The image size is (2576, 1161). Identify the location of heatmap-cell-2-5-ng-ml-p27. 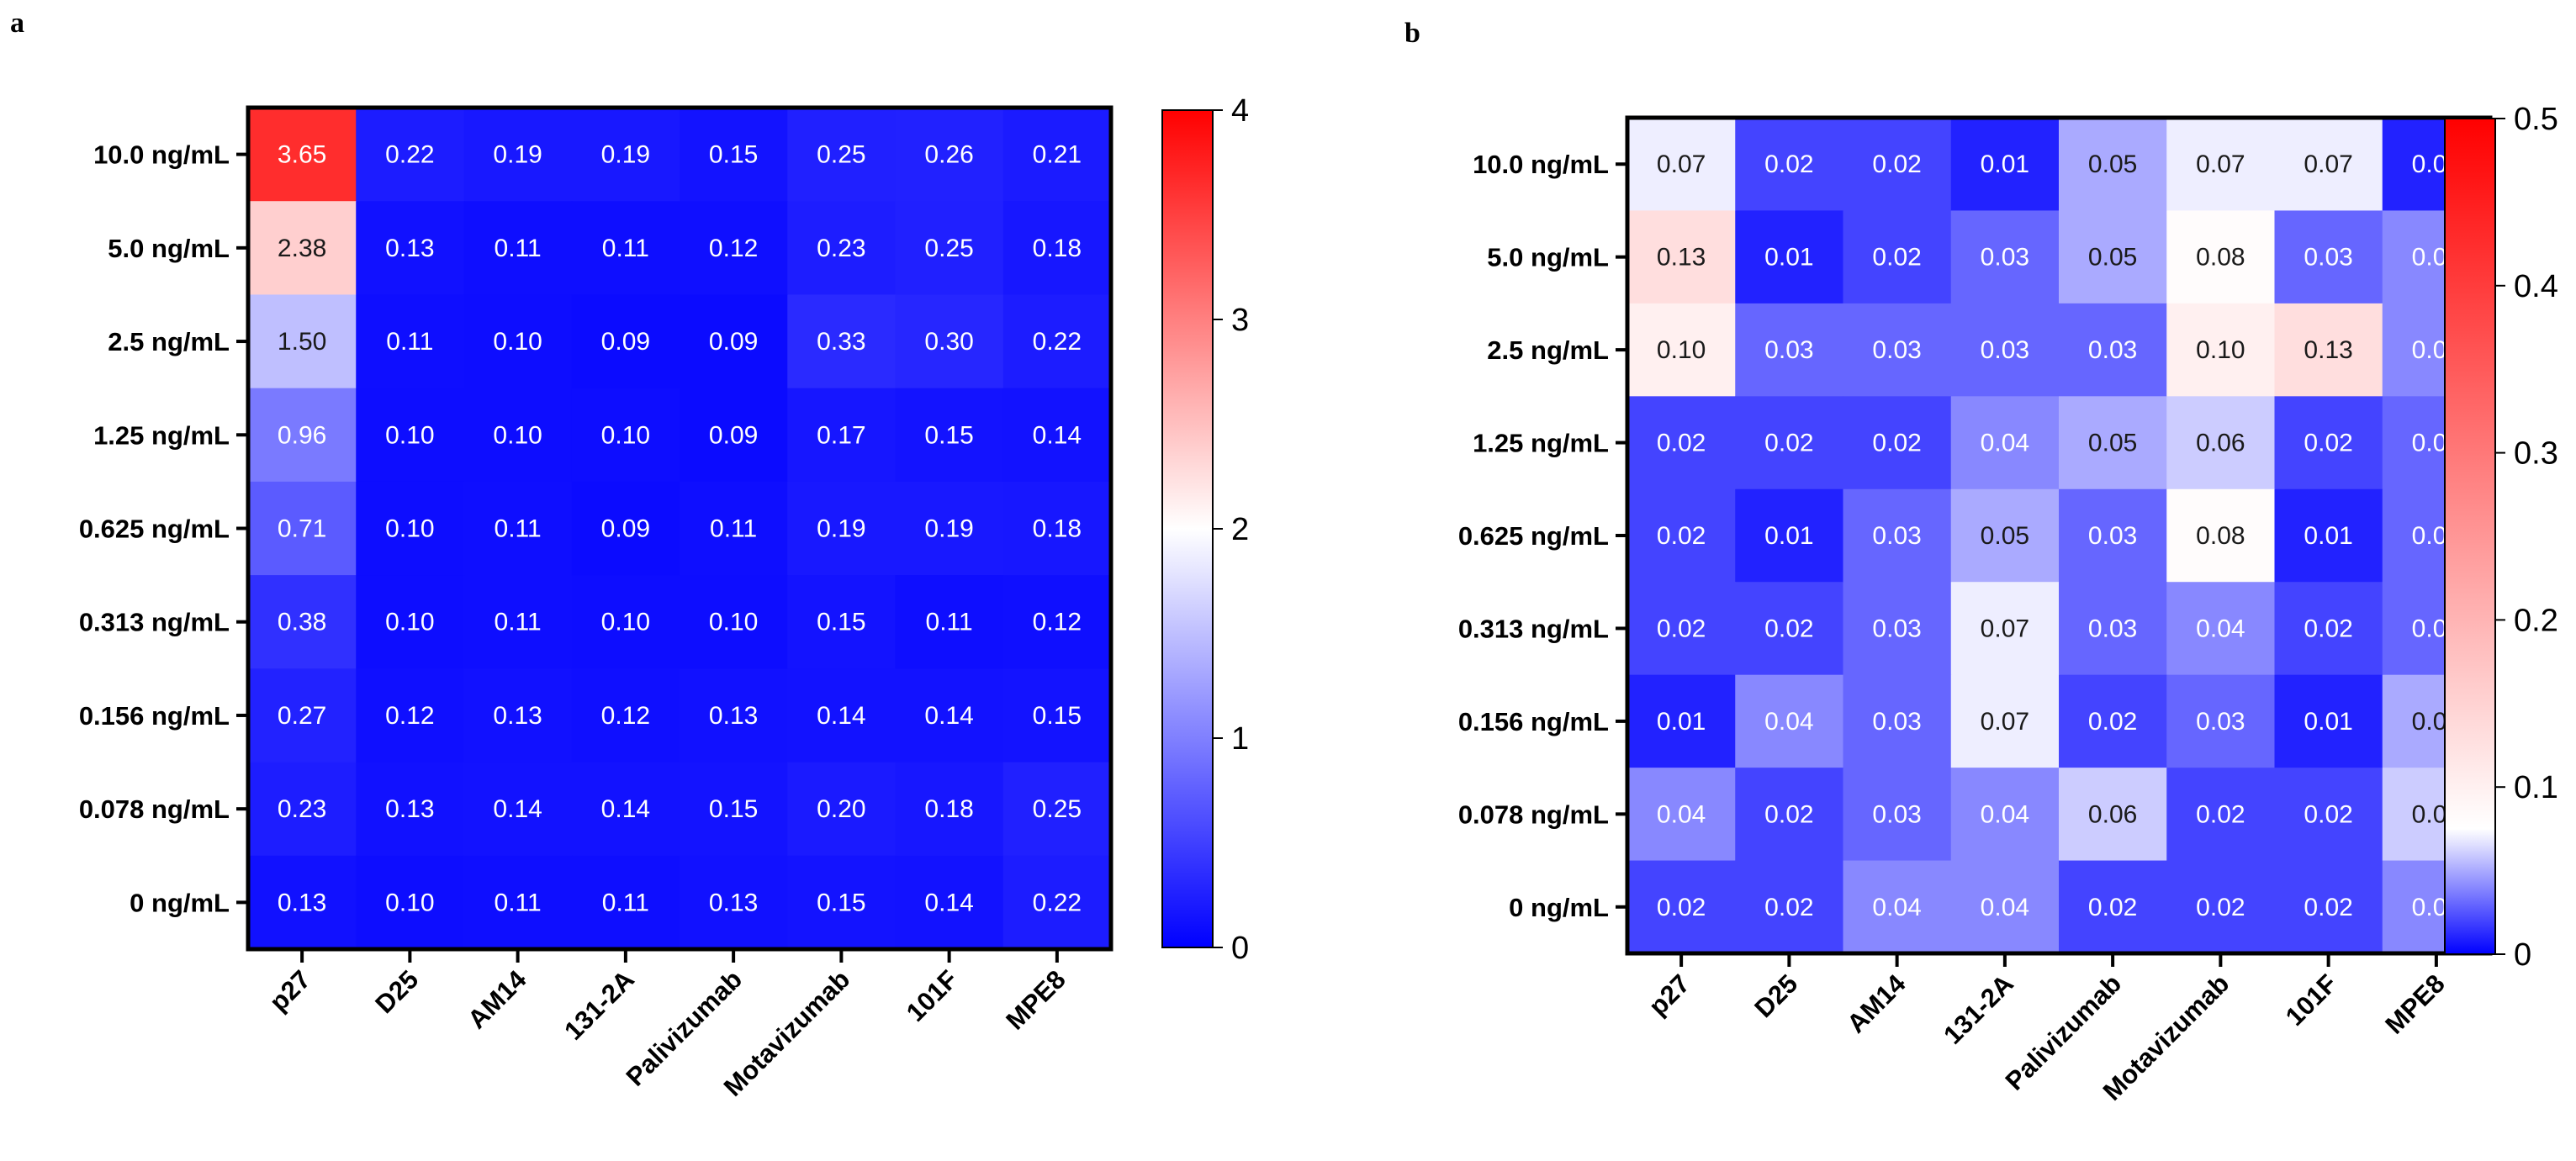
(1681, 350).